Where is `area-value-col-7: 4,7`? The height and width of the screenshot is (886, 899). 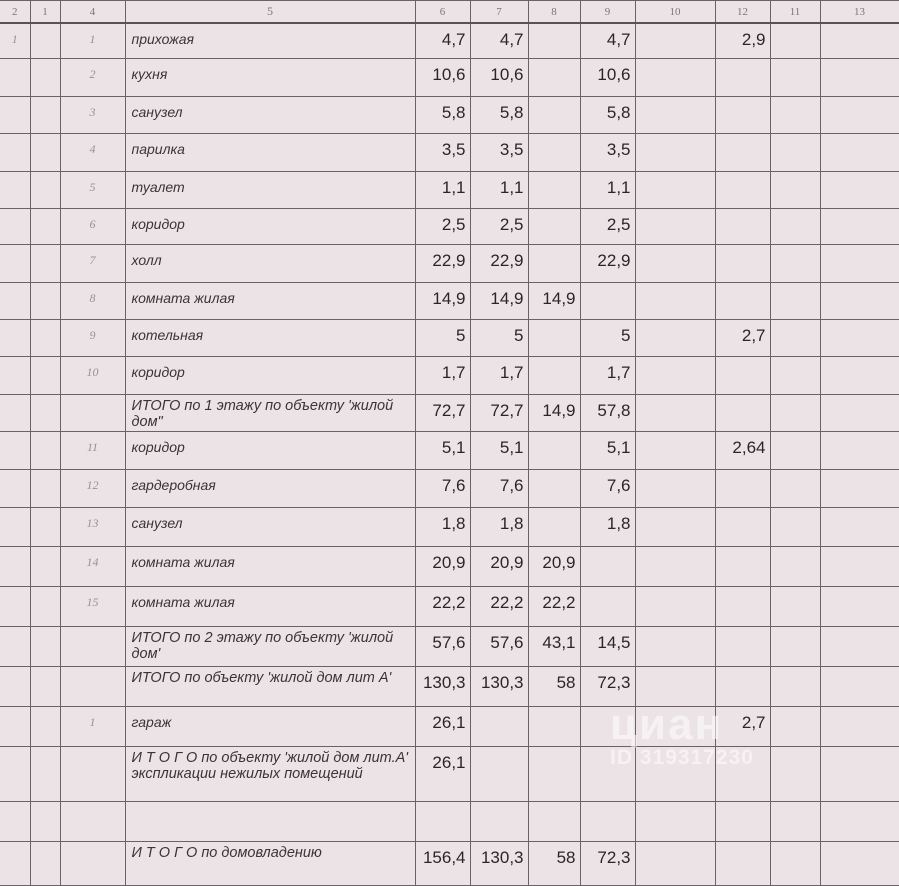 area-value-col-7: 4,7 is located at coordinates (499, 40).